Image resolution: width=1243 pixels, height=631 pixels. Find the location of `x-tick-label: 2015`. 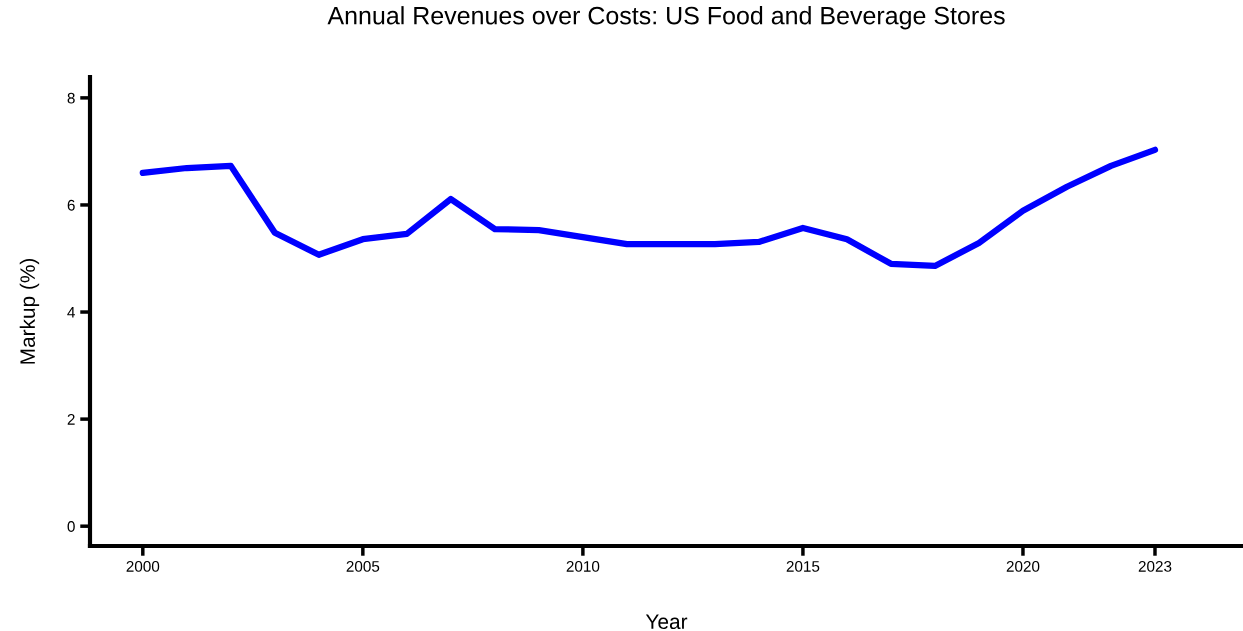

x-tick-label: 2015 is located at coordinates (803, 566).